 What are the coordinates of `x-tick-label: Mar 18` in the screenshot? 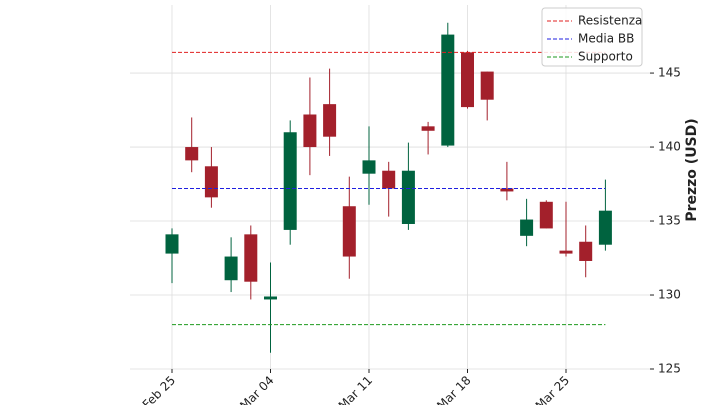 It's located at (453, 389).